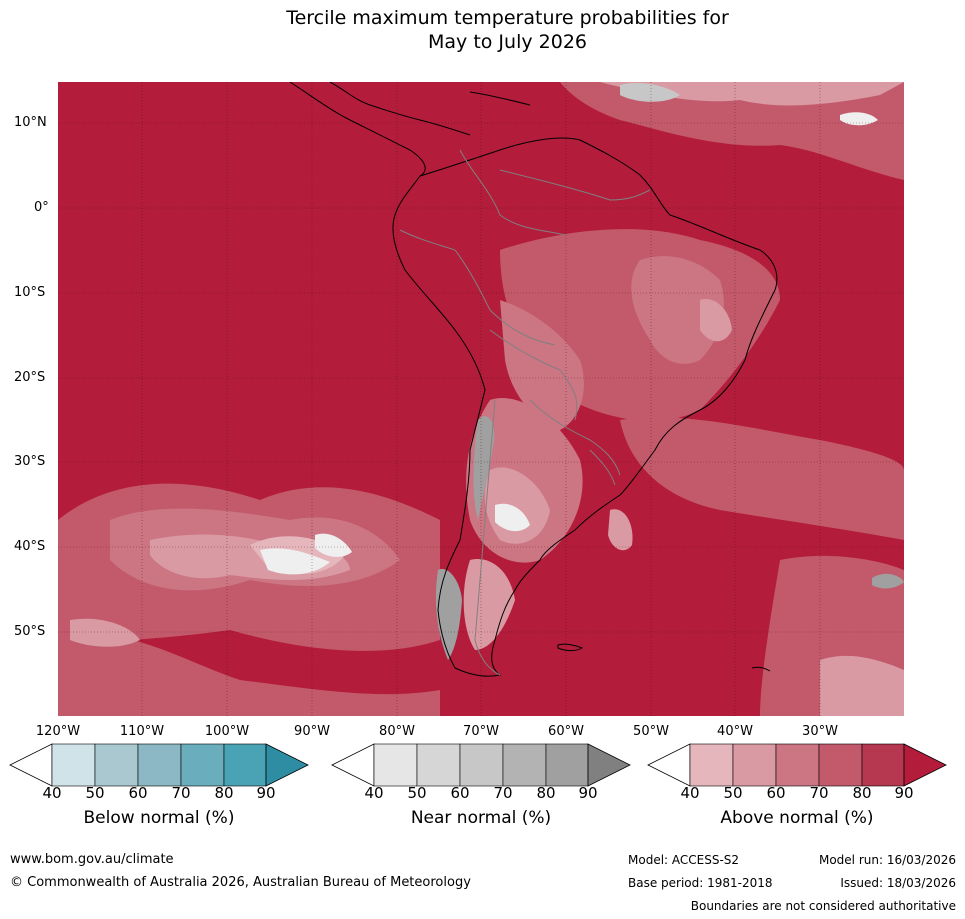  Describe the element at coordinates (776, 793) in the screenshot. I see `colorbar-above-tick-60: 60` at that location.